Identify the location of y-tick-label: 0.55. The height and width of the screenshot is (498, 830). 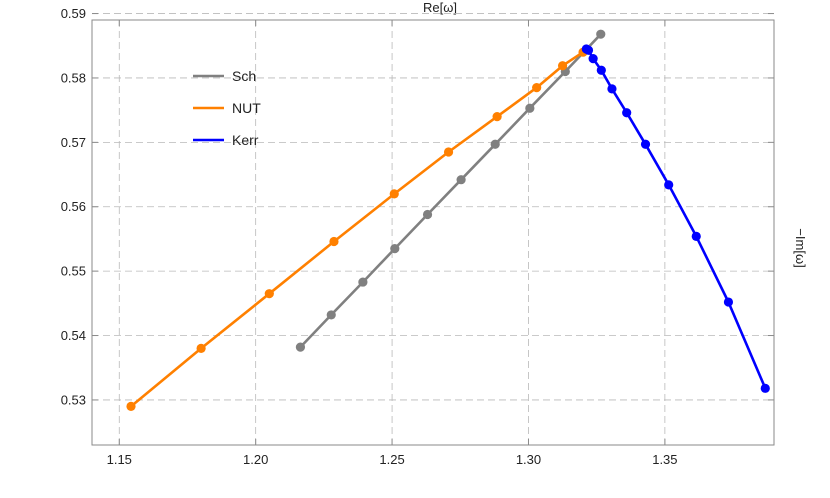
(73, 271).